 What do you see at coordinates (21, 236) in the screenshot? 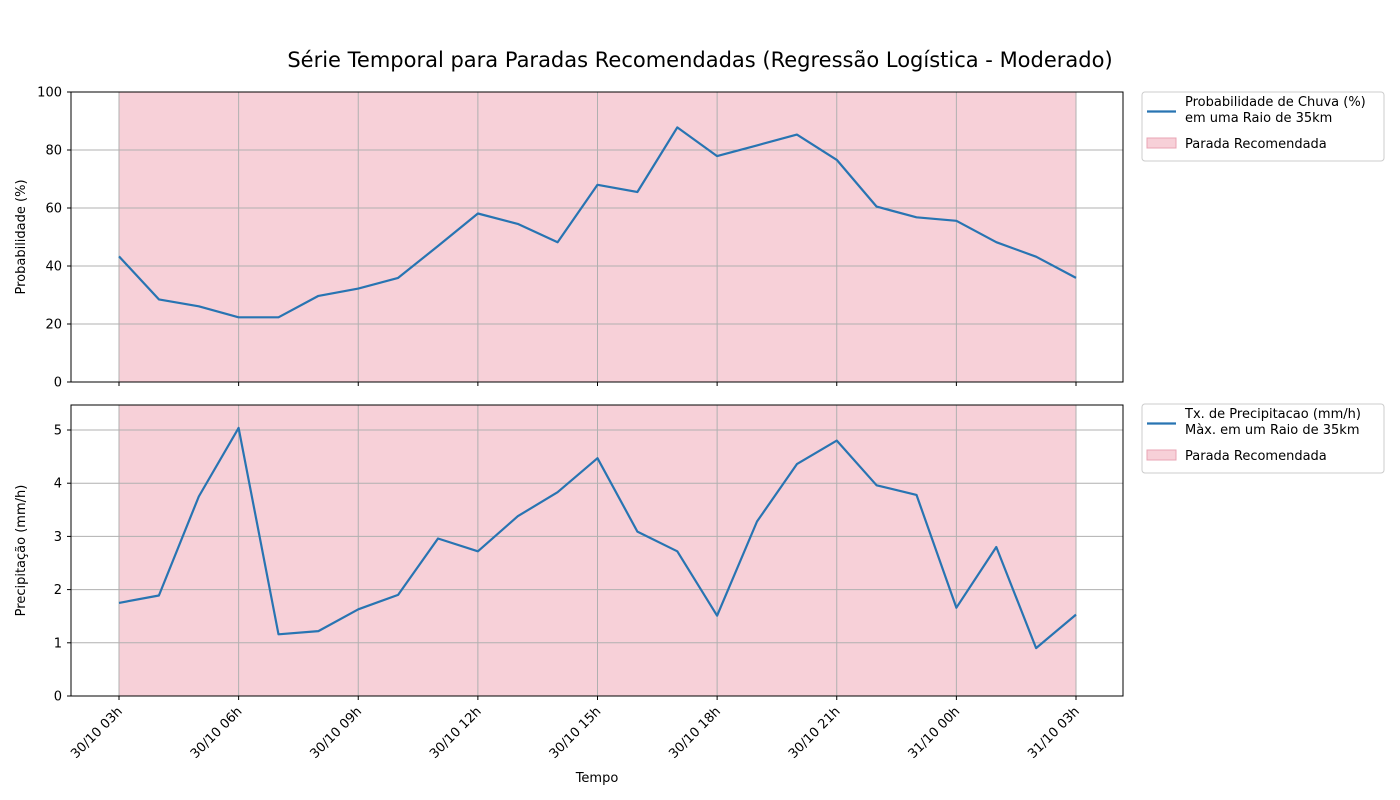
I see `y-axis-label: Probabilidade (%)` at bounding box center [21, 236].